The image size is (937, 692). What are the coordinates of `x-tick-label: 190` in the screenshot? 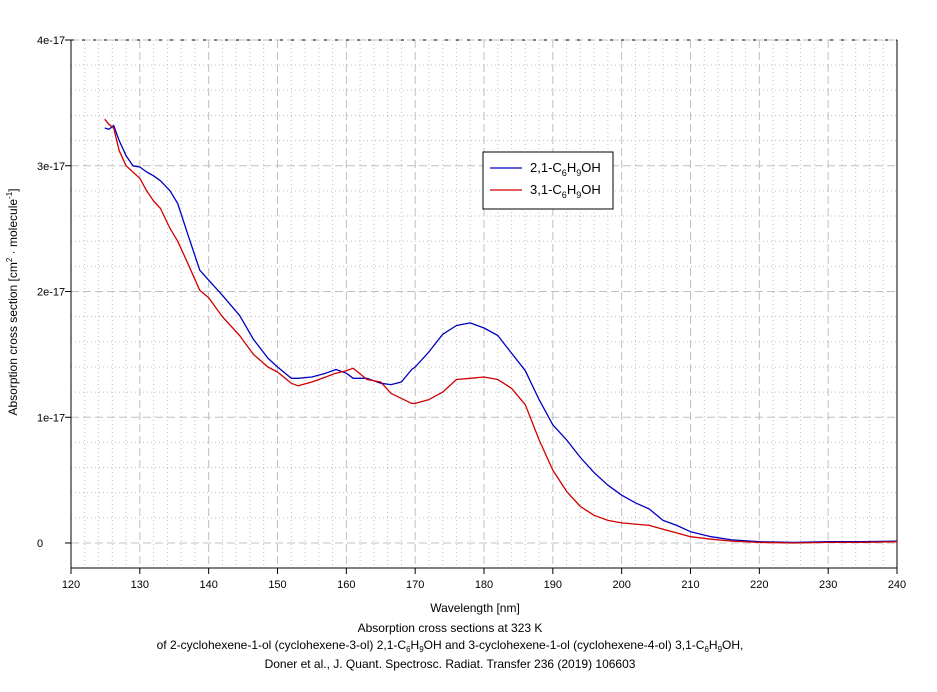 It's located at (553, 585).